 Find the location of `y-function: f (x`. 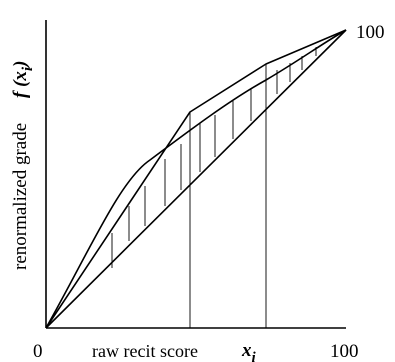

y-function: f (x is located at coordinates (20, 84).